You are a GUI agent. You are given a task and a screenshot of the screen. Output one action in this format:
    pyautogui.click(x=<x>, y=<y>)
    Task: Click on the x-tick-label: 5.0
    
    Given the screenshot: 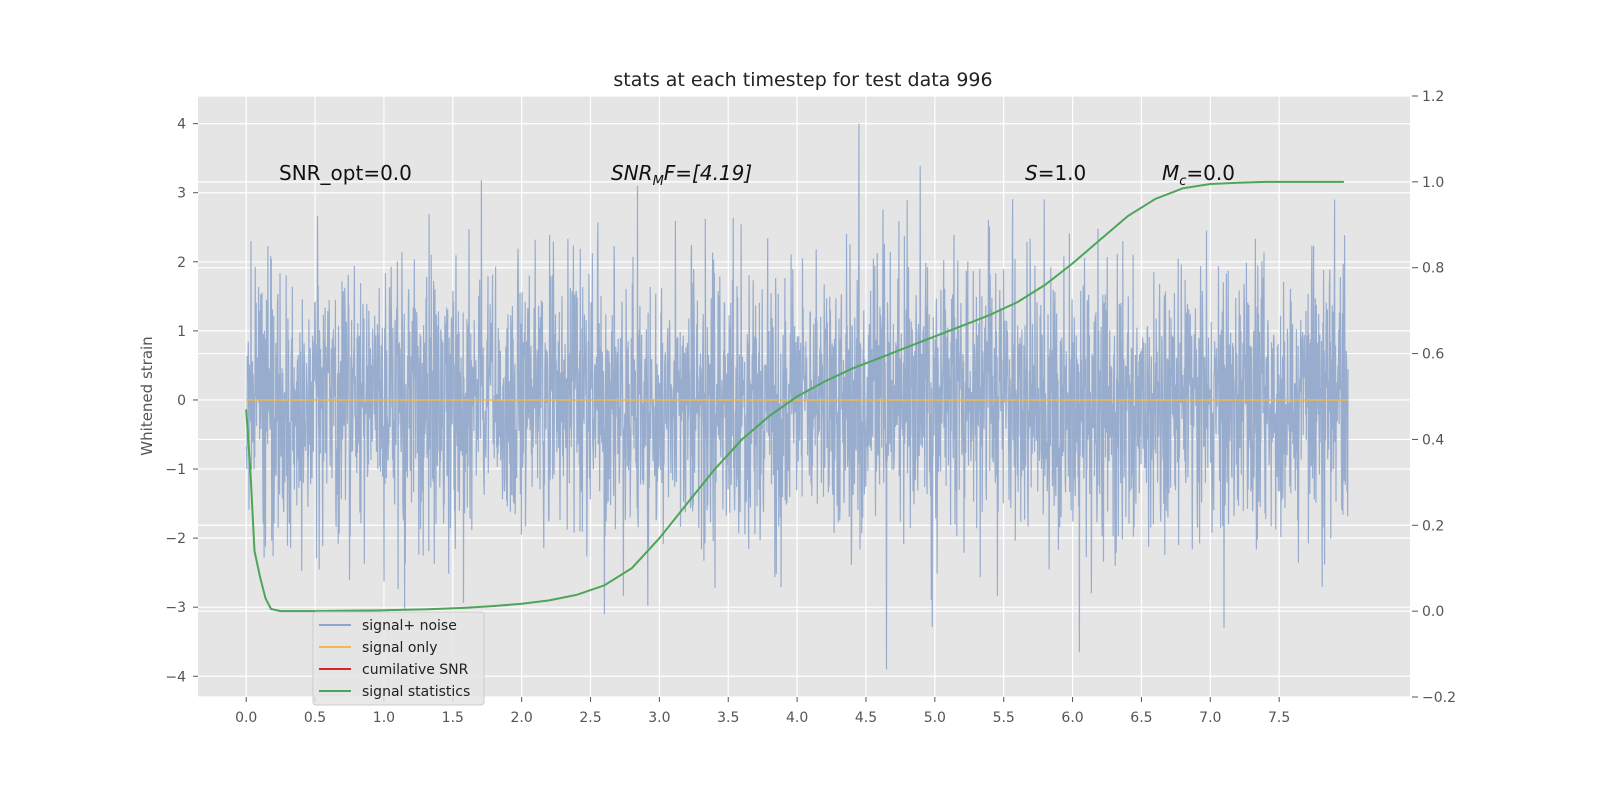 What is the action you would take?
    pyautogui.click(x=935, y=718)
    